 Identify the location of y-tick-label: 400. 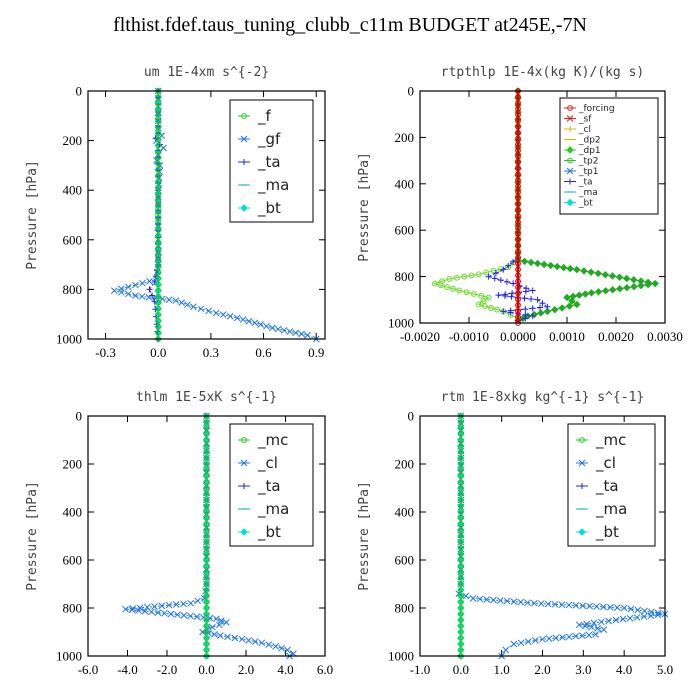
(73, 512).